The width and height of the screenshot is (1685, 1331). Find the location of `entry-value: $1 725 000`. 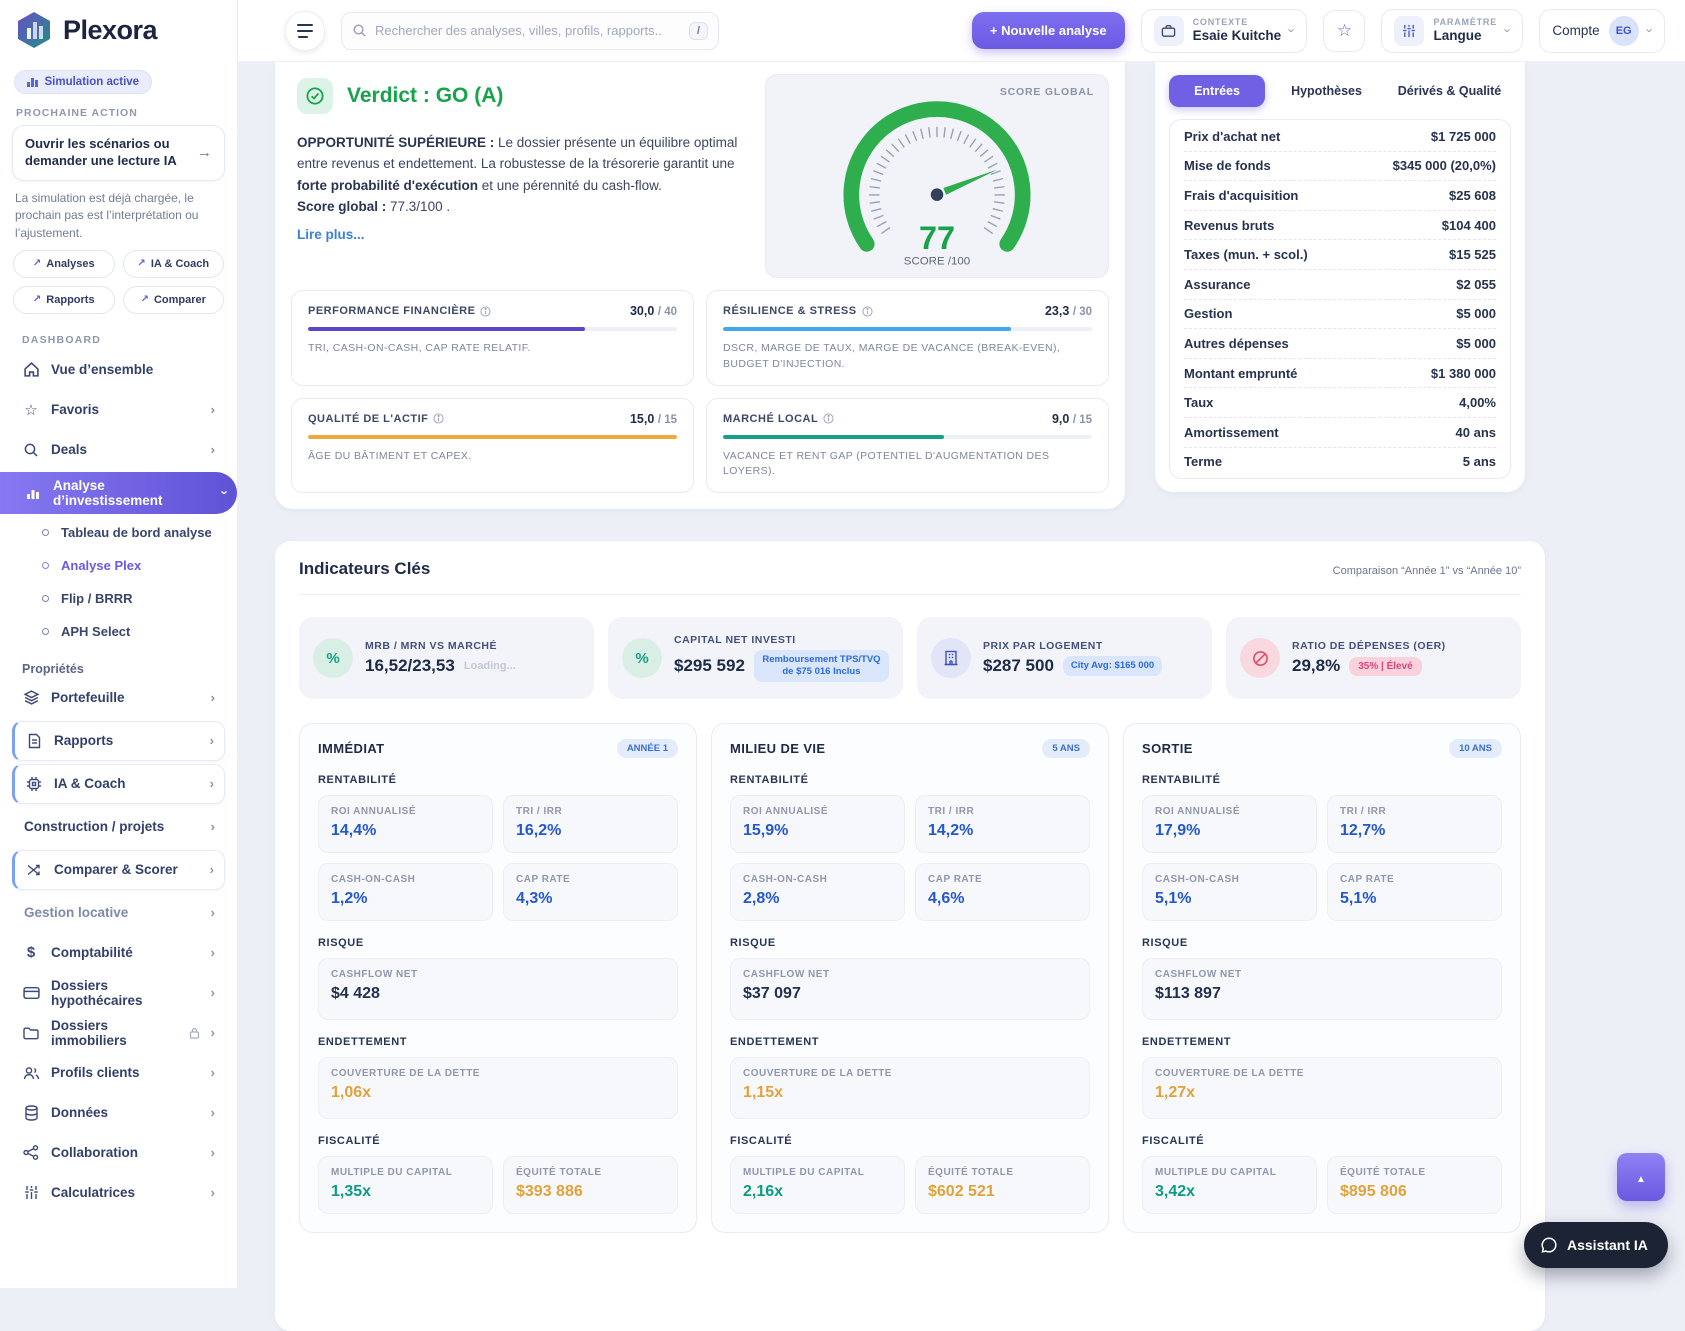

entry-value: $1 725 000 is located at coordinates (1463, 136).